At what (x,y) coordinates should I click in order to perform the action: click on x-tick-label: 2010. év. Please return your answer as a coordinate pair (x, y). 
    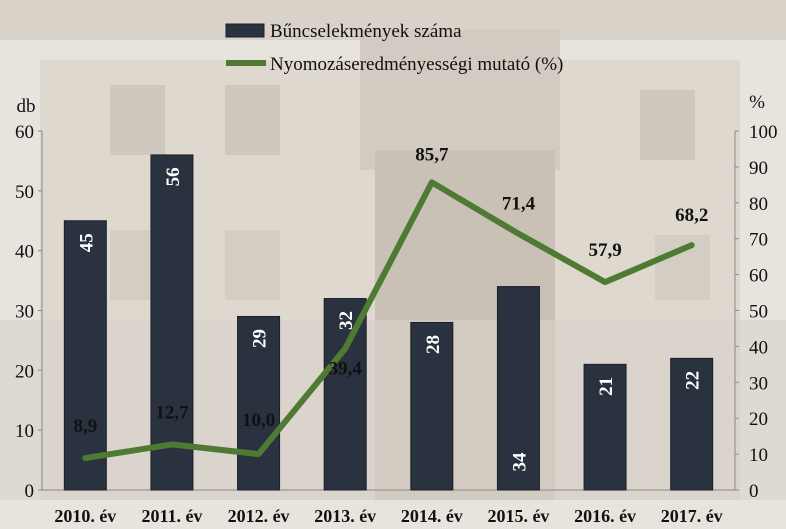
    Looking at the image, I should click on (85, 516).